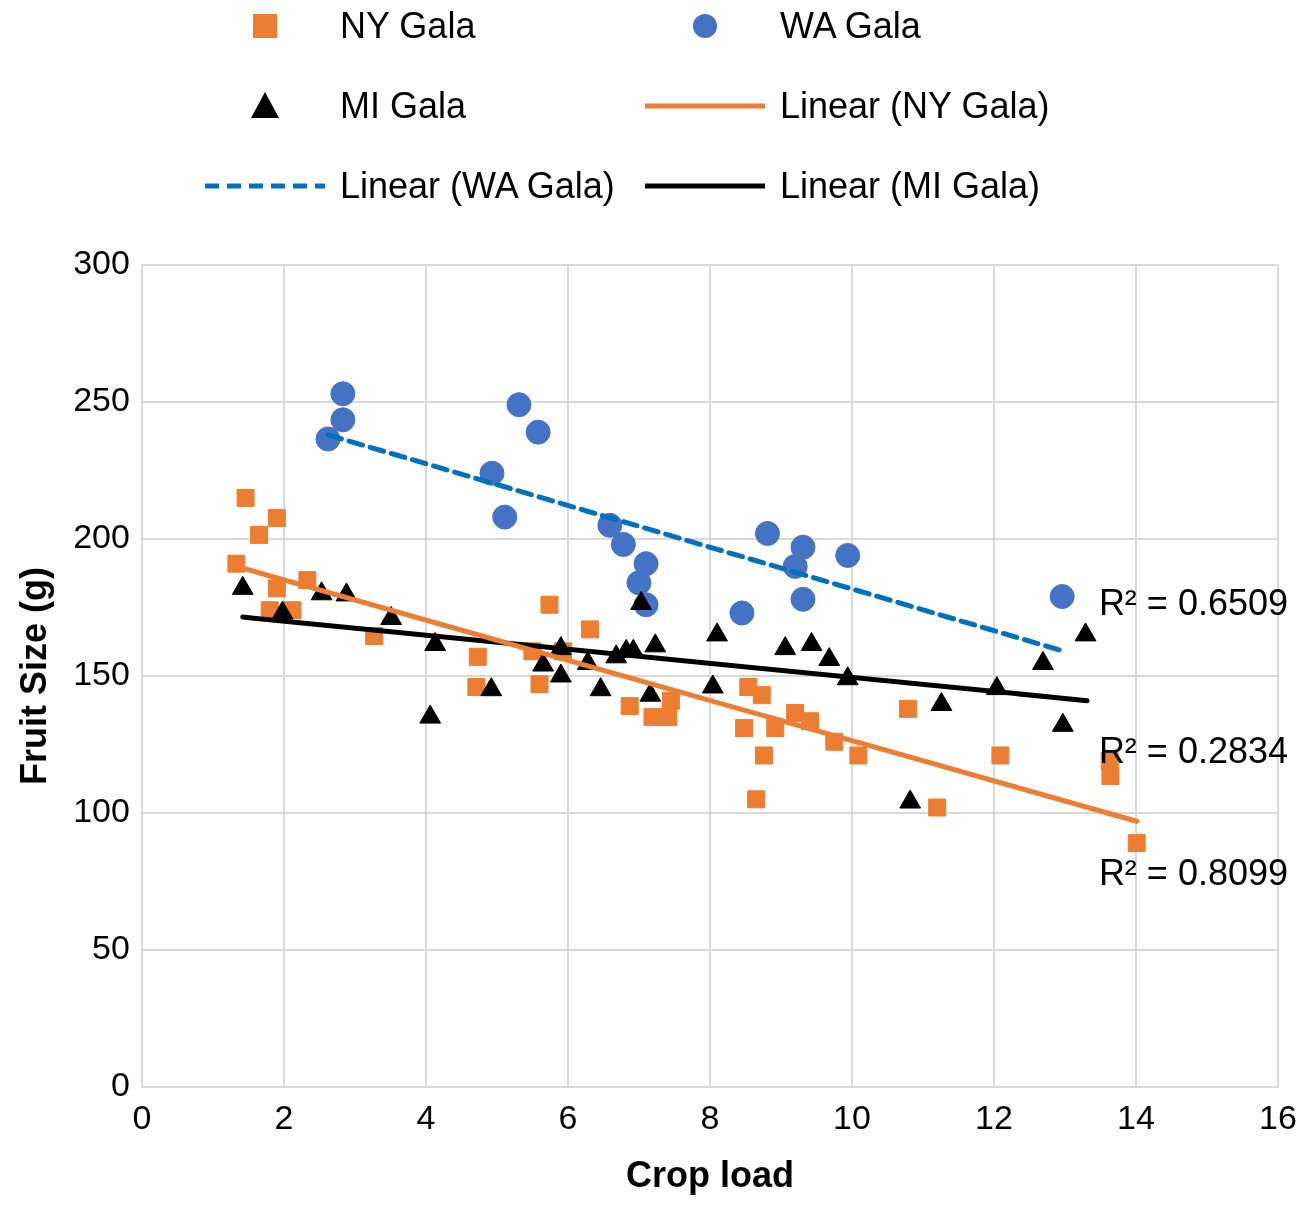  What do you see at coordinates (1193, 602) in the screenshot?
I see `annotation: R² = 0.6509` at bounding box center [1193, 602].